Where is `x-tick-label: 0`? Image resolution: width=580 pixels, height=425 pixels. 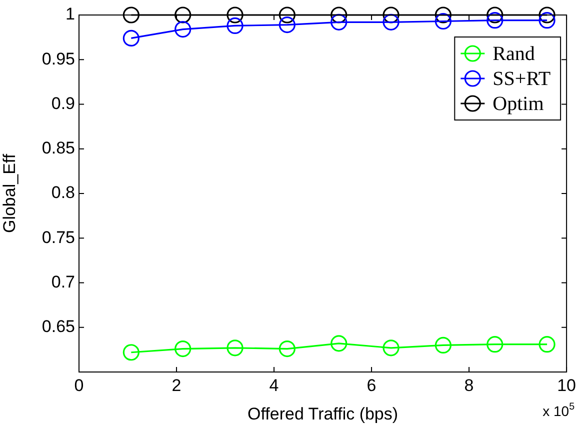
x-tick-label: 0 is located at coordinates (79, 385).